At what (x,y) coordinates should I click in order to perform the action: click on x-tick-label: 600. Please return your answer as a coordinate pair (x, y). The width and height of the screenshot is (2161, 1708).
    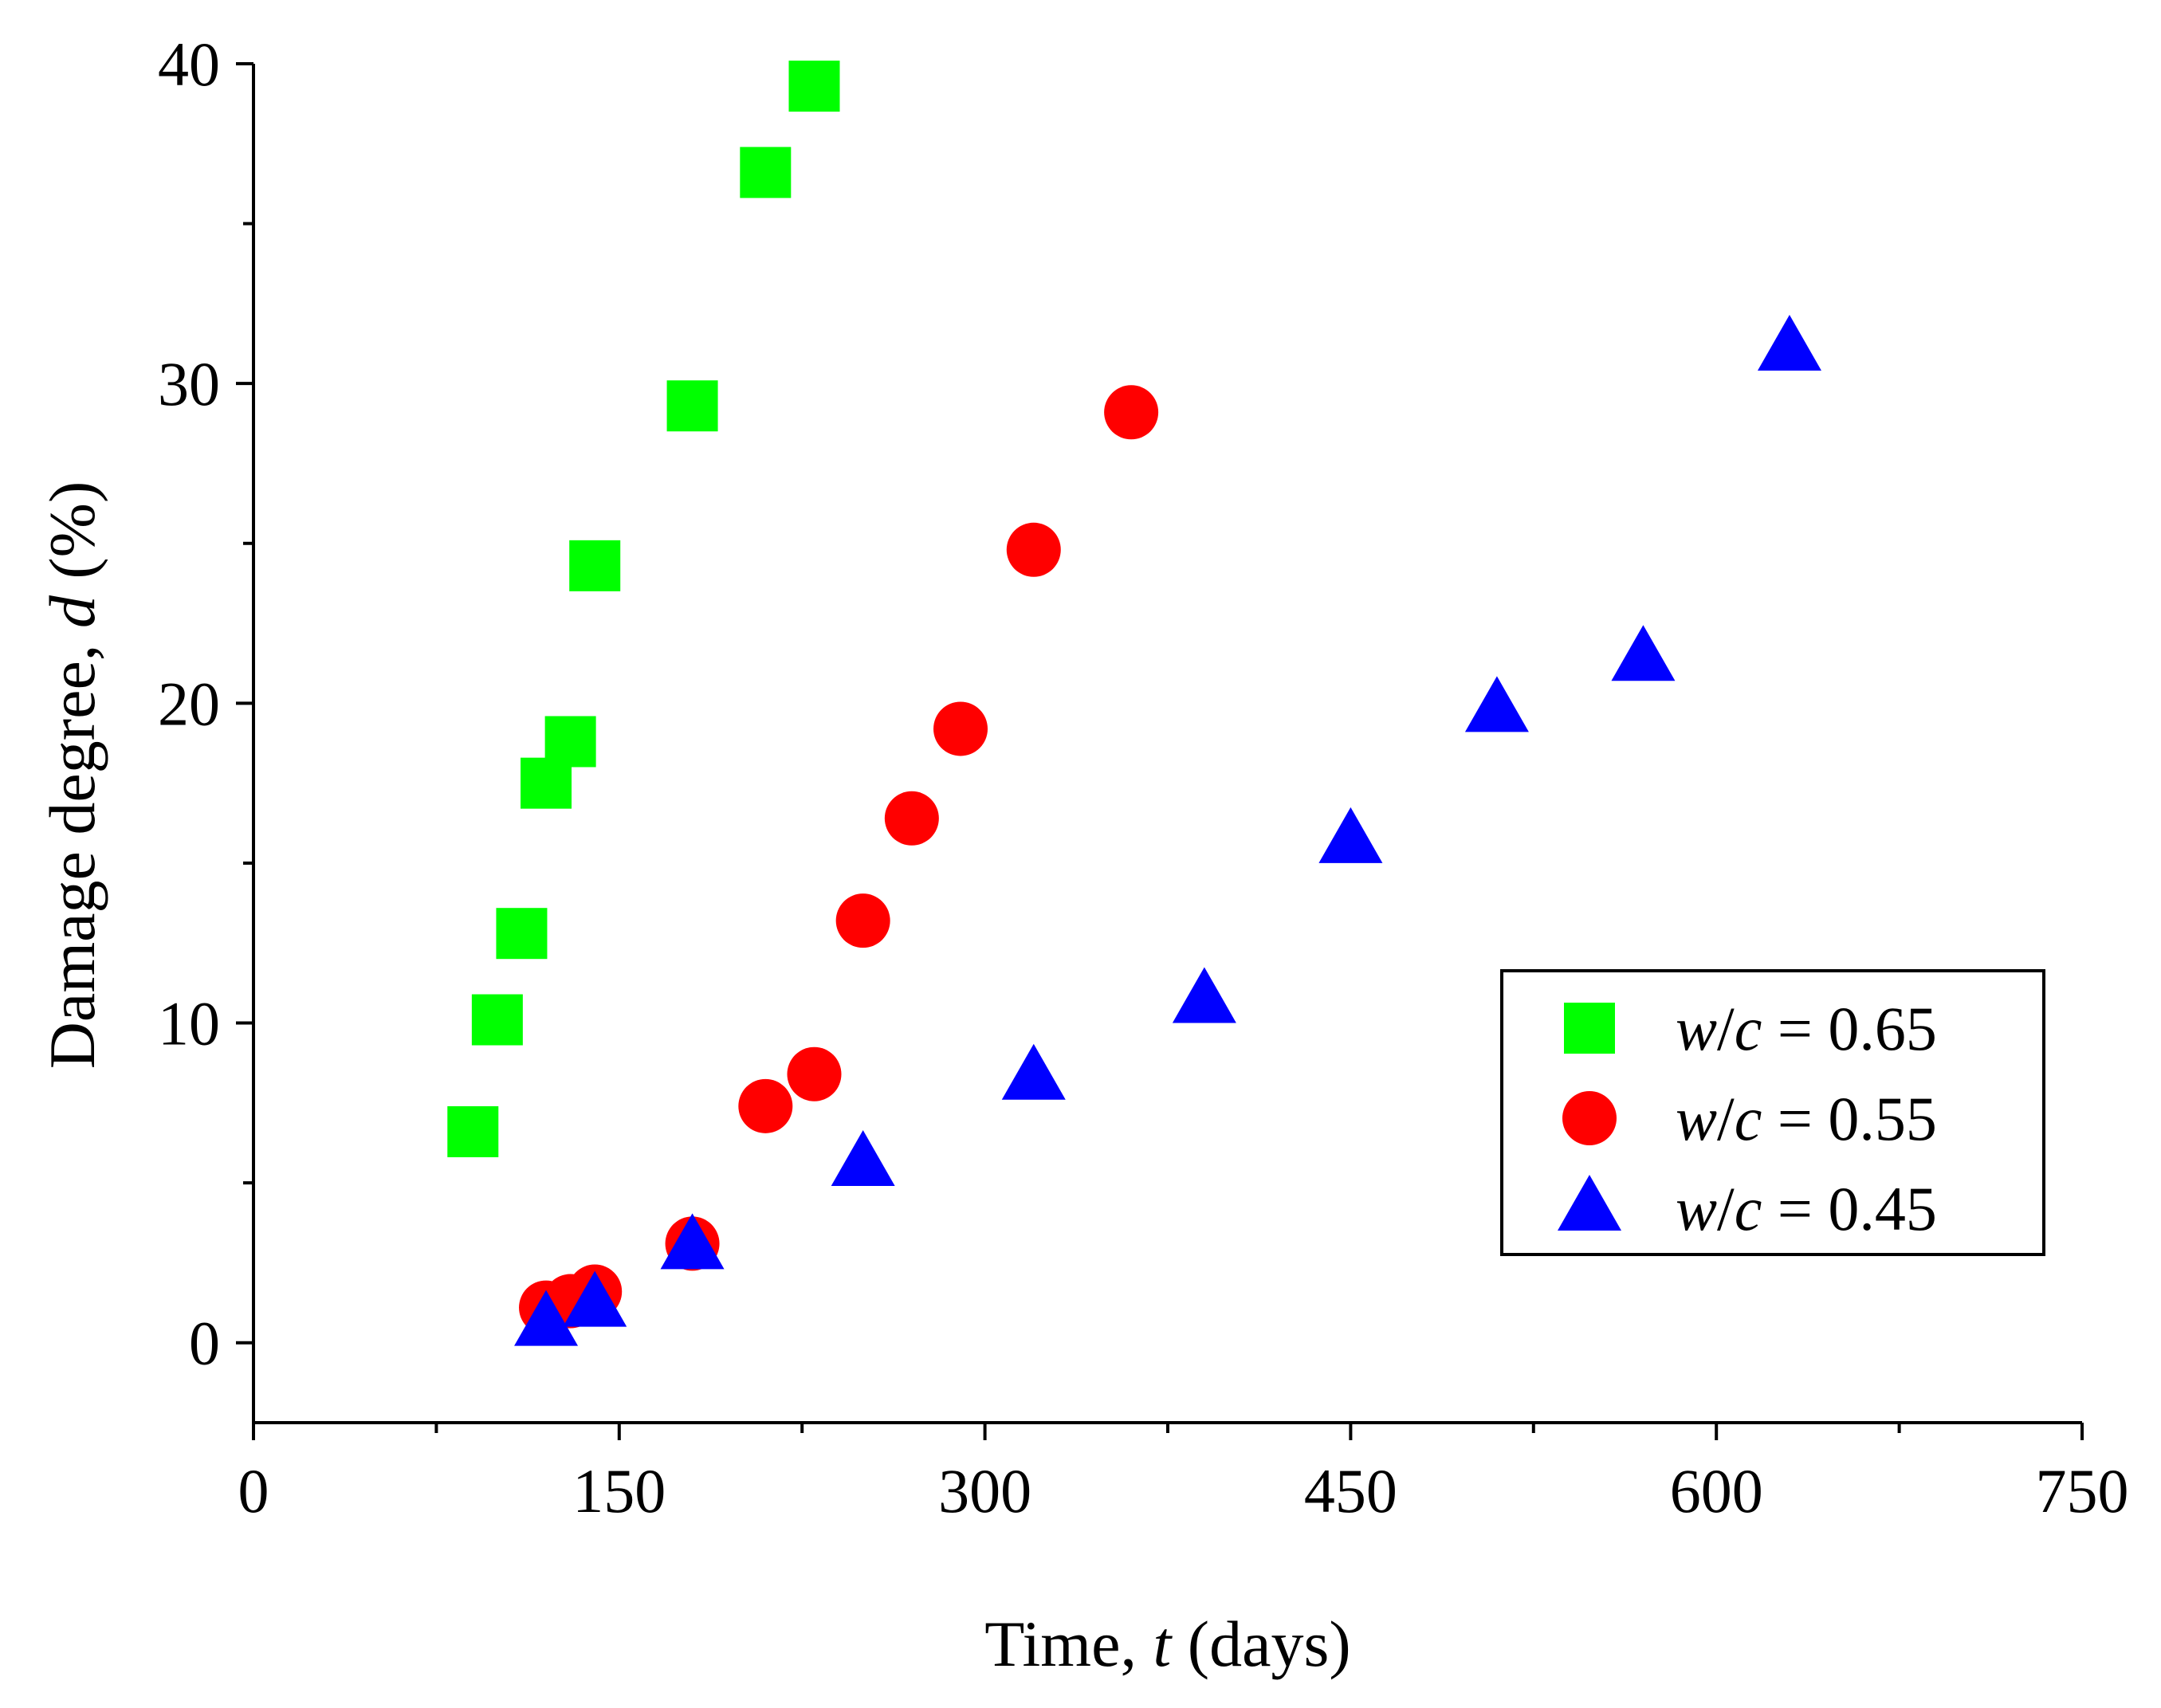
    Looking at the image, I should click on (1716, 1490).